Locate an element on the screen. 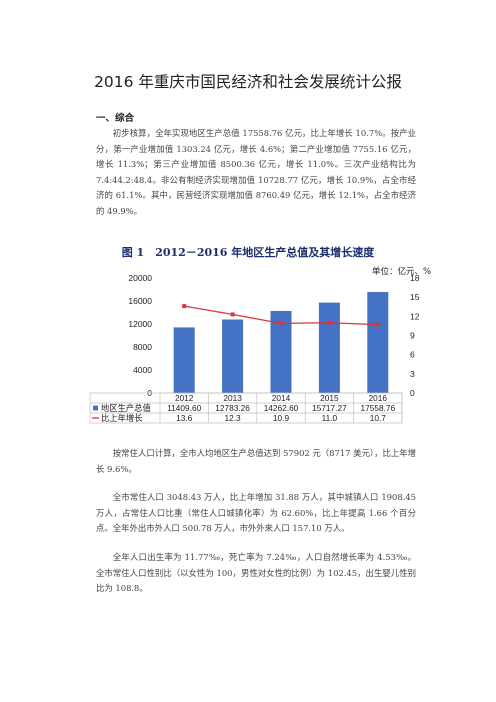 The width and height of the screenshot is (496, 702). chart-title: 图 1 2012－2016 年地区生产总值及其增长速度 is located at coordinates (248, 252).